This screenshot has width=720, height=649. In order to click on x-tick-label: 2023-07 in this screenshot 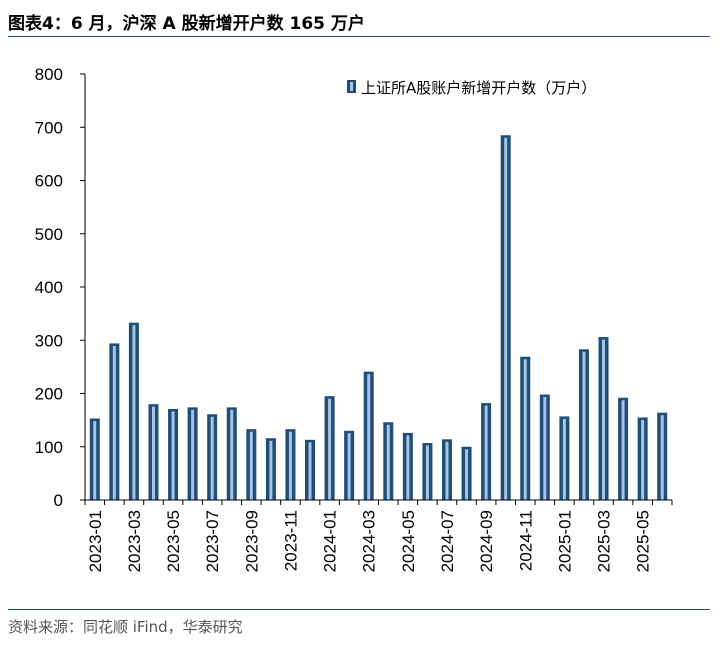, I will do `click(212, 541)`.